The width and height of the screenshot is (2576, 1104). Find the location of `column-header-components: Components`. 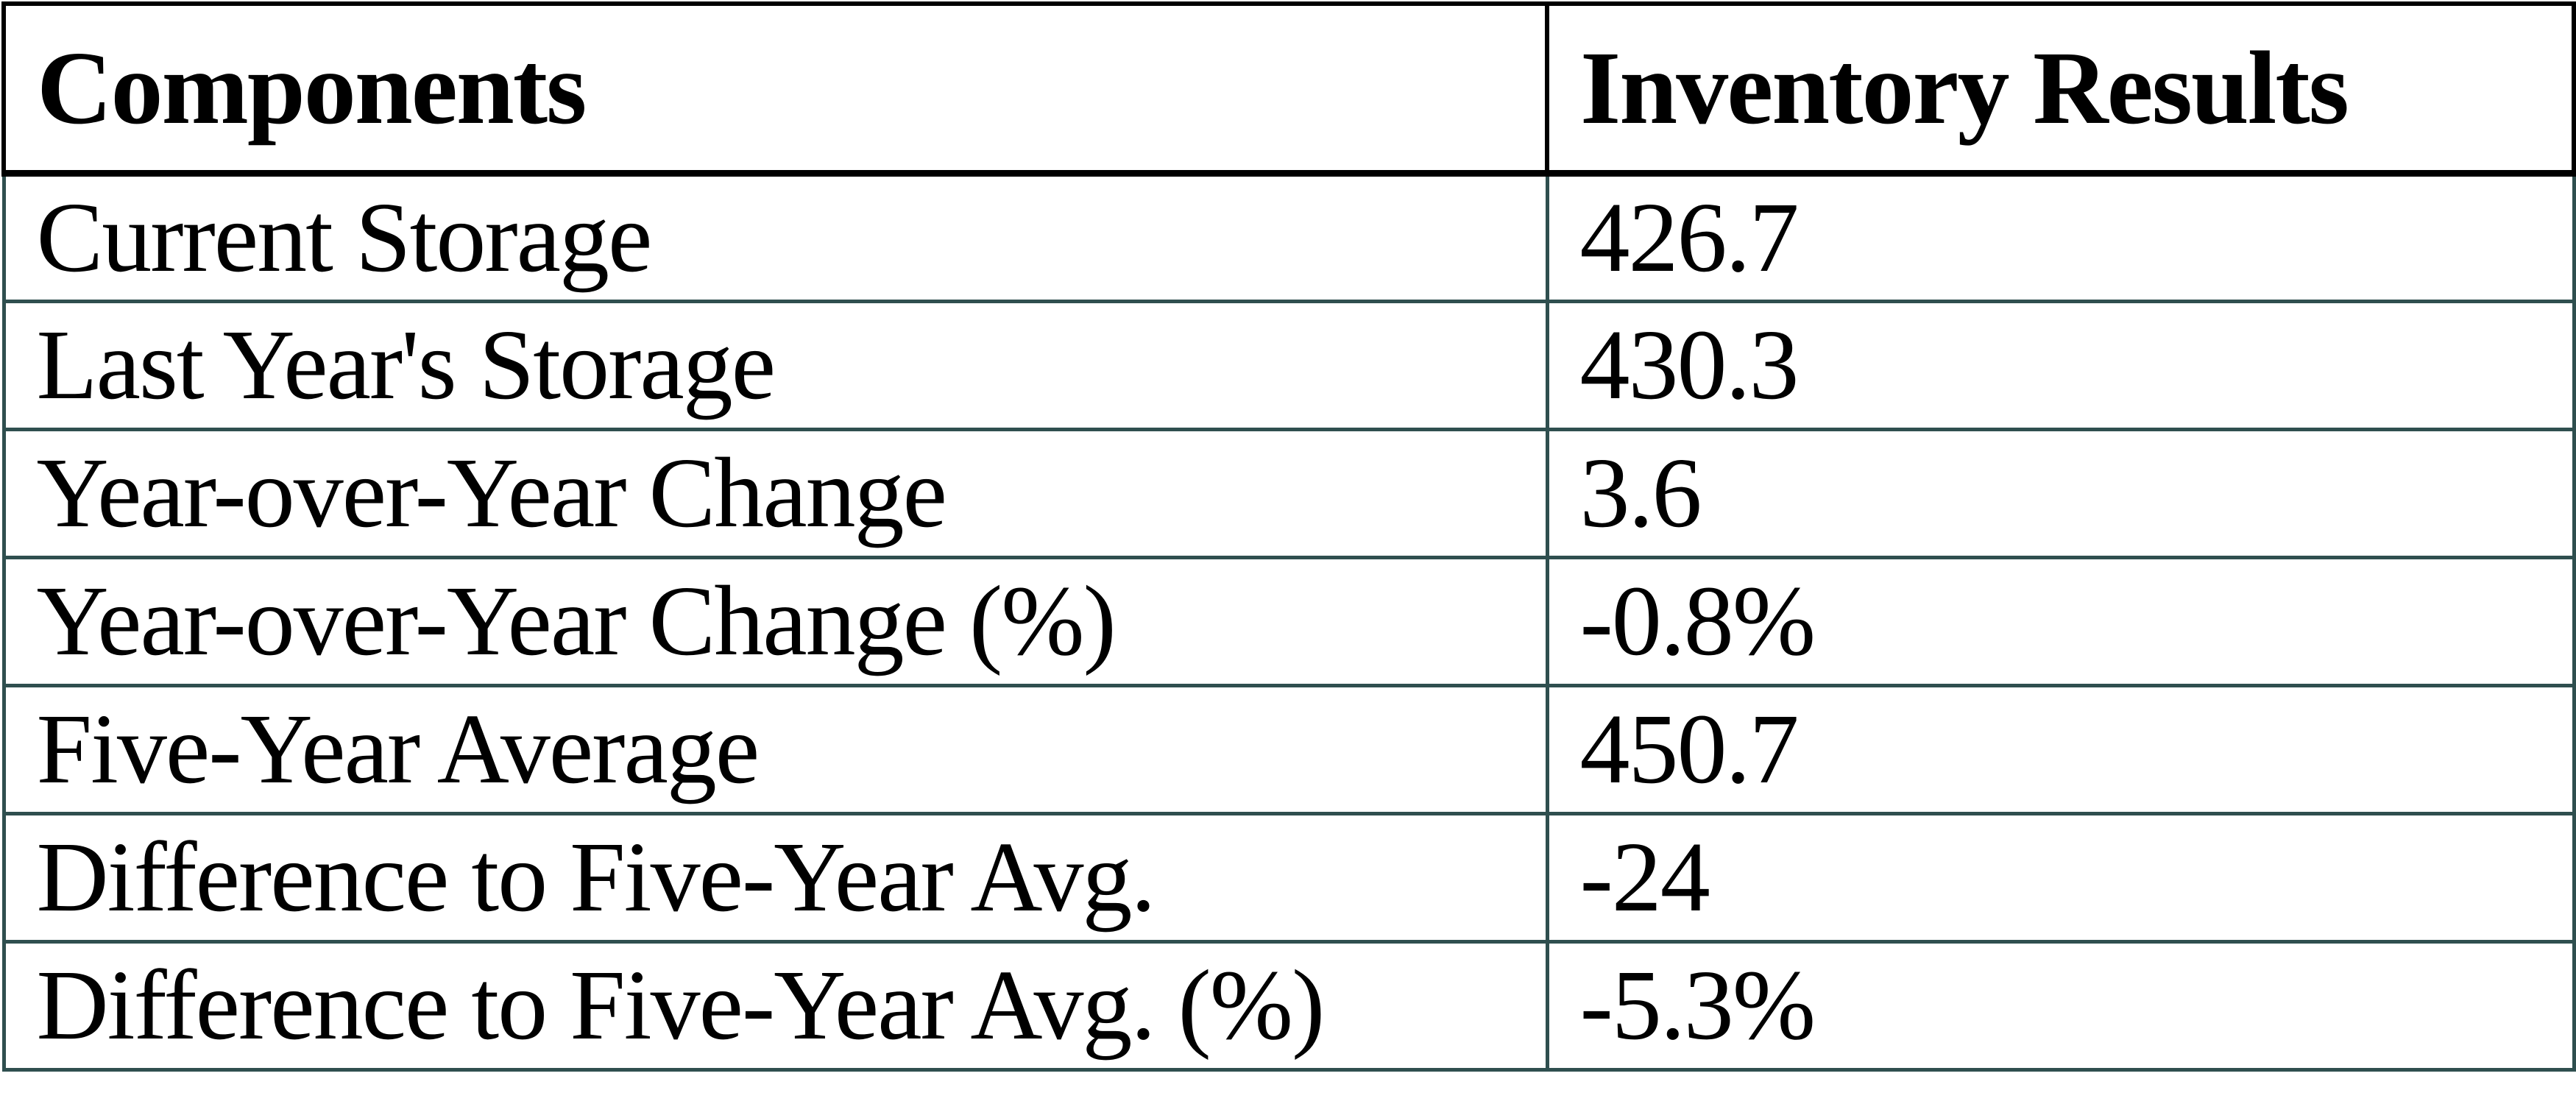

column-header-components: Components is located at coordinates (775, 89).